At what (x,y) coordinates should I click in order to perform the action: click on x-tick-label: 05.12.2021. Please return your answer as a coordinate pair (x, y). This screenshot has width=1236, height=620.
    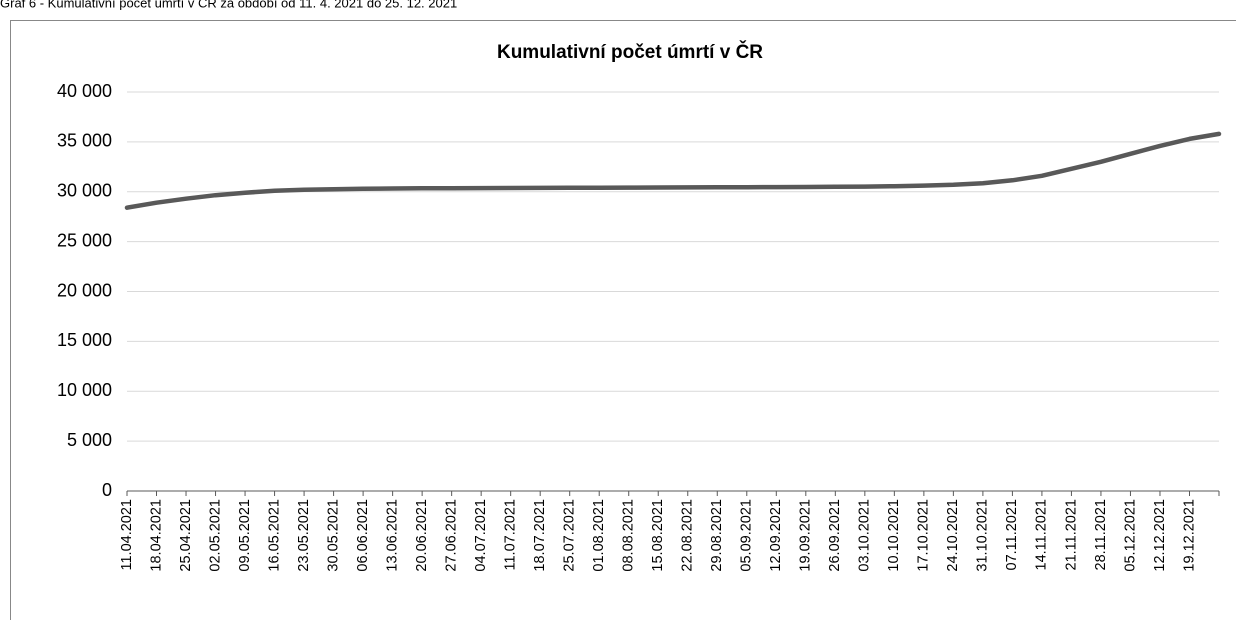
    Looking at the image, I should click on (1130, 535).